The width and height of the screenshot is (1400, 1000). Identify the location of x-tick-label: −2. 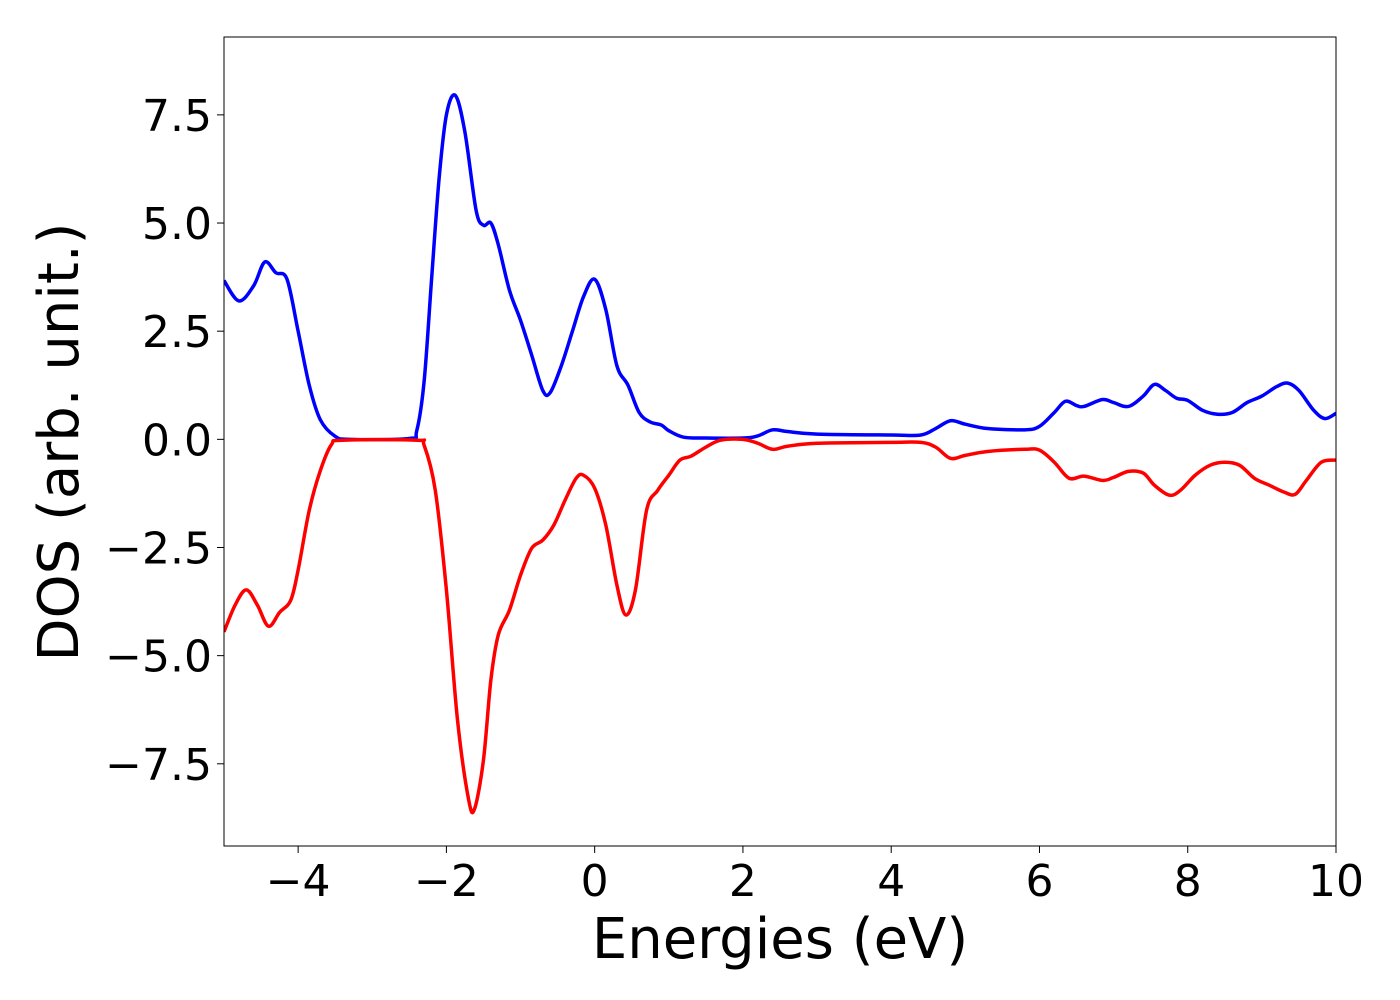
(446, 881).